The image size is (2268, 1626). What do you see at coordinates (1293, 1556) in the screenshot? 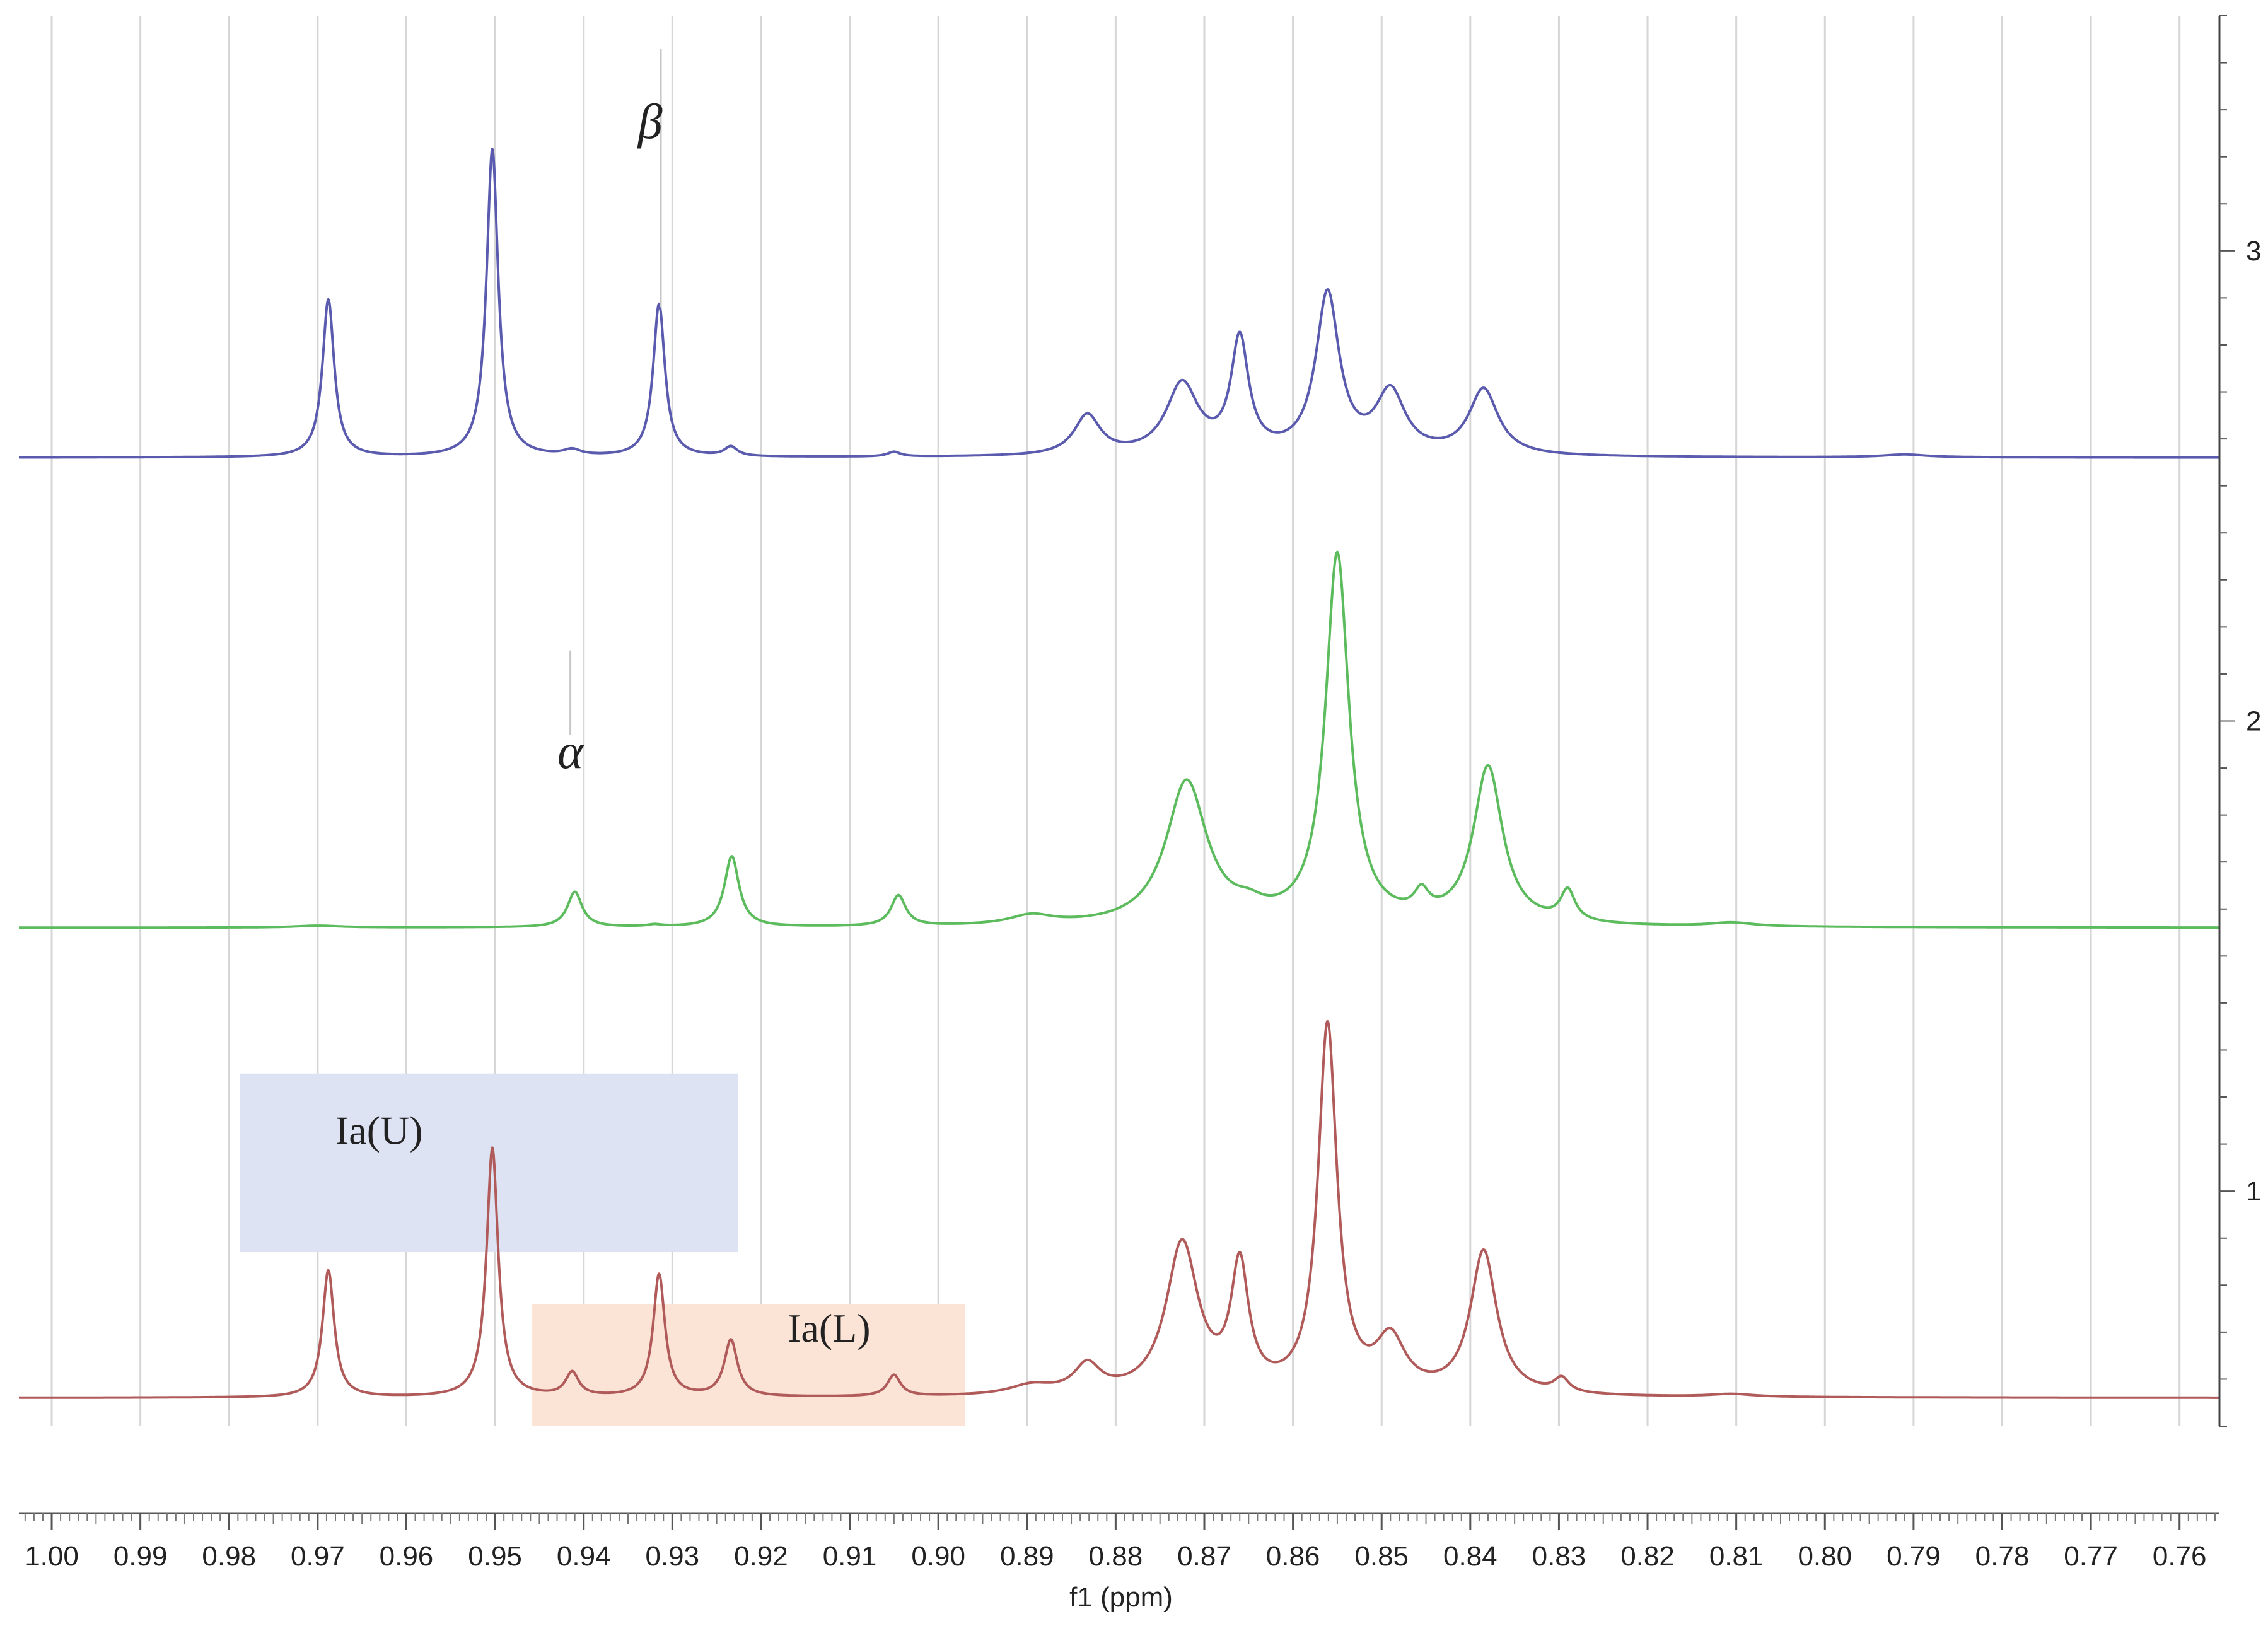
I see `x-tick-label: 0.86` at bounding box center [1293, 1556].